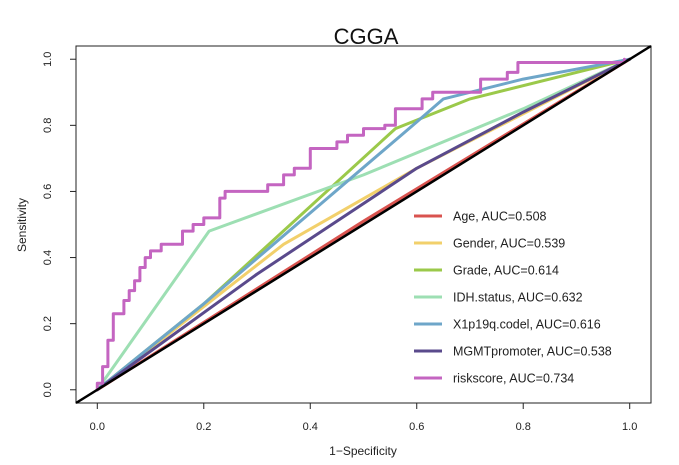  What do you see at coordinates (48, 59) in the screenshot?
I see `y-tick-label-5: 1.0` at bounding box center [48, 59].